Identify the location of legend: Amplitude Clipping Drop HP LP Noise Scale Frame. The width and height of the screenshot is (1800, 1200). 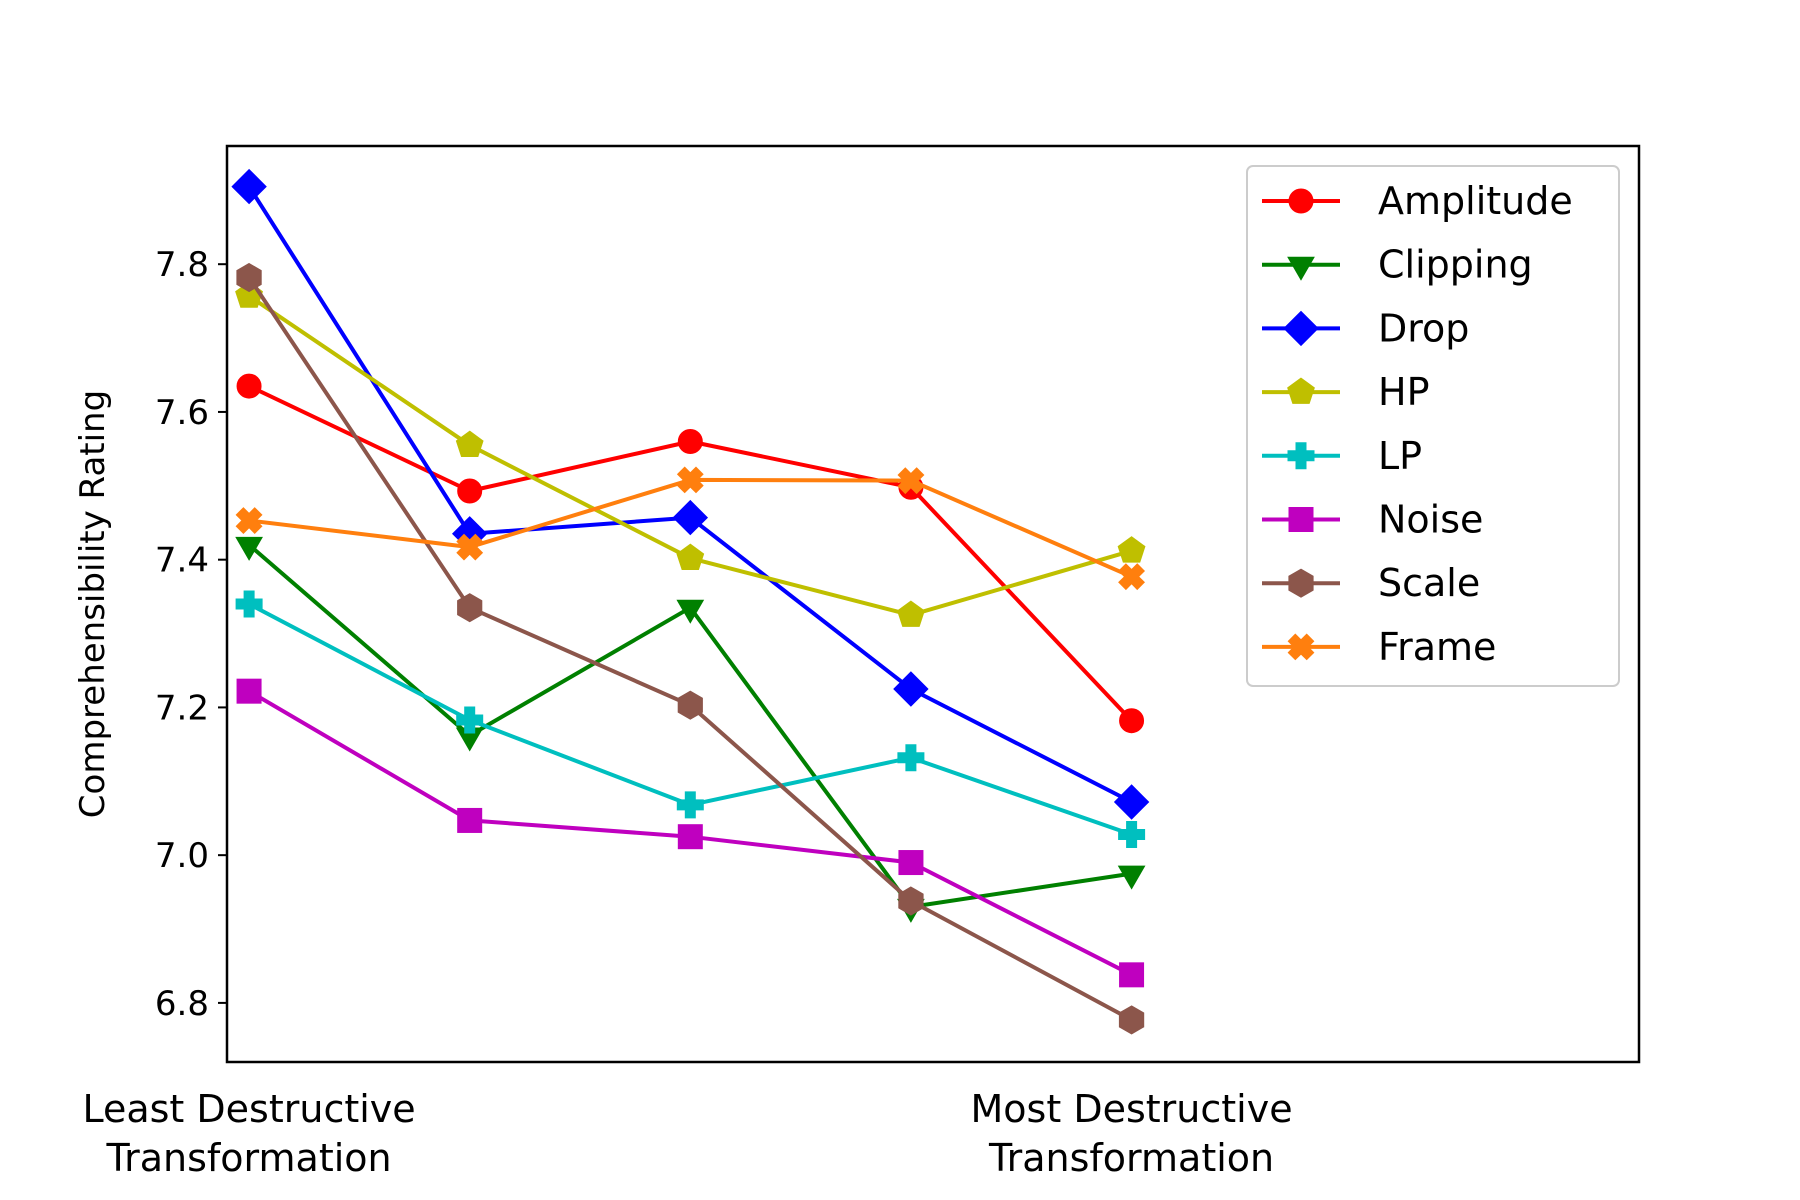
(1433, 426).